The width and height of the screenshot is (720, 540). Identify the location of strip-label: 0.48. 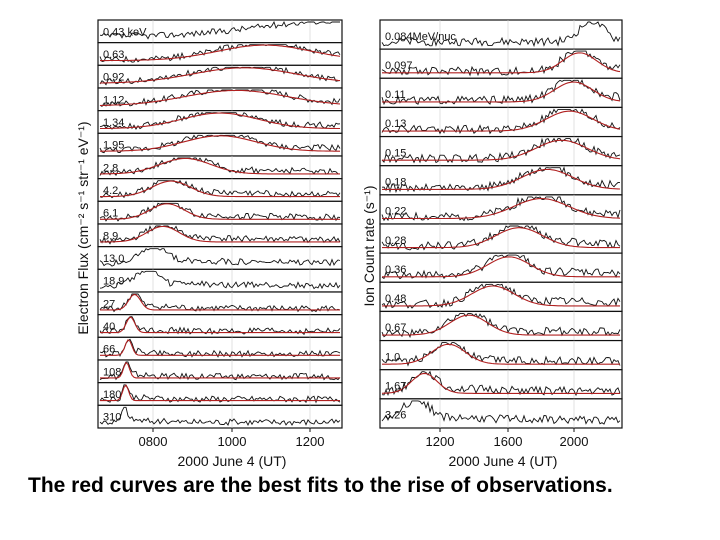
(395, 299).